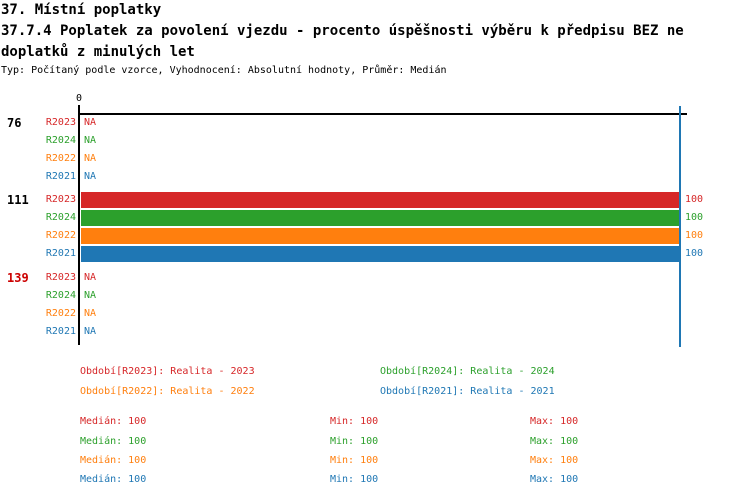 The image size is (750, 498). I want to click on legend-item-R2023: Období[R2023]: Realita - 2023, so click(167, 371).